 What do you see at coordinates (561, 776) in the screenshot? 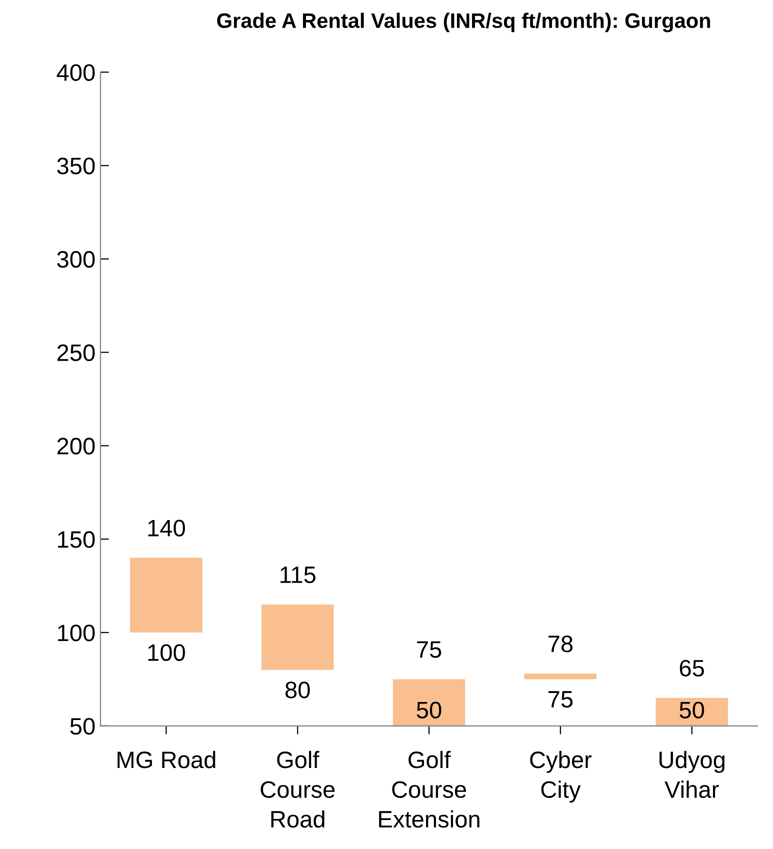
I see `x-tick-label: Cyber City` at bounding box center [561, 776].